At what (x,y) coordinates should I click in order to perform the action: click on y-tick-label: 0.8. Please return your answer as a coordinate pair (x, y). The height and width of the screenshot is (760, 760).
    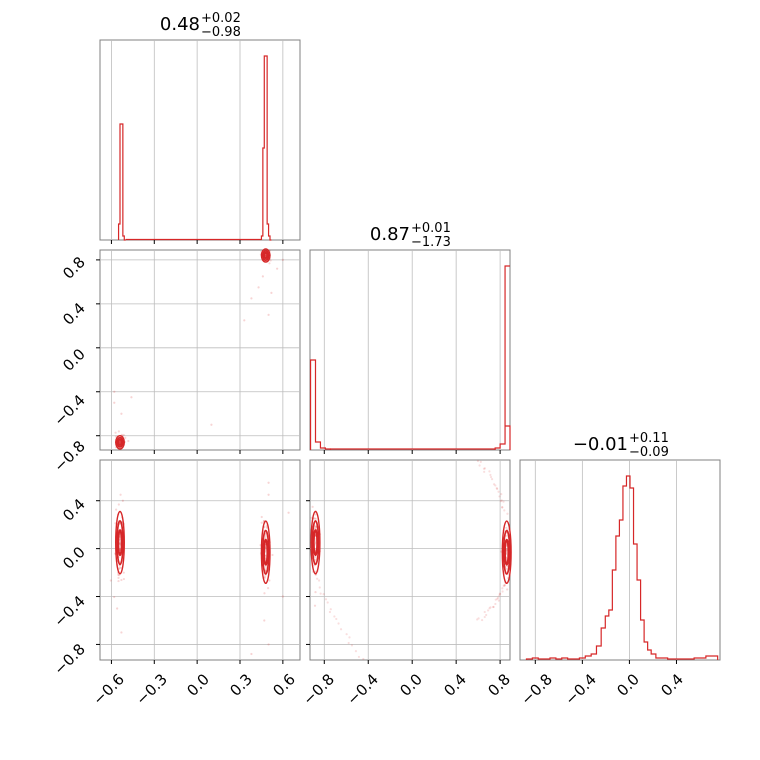
    Looking at the image, I should click on (74, 268).